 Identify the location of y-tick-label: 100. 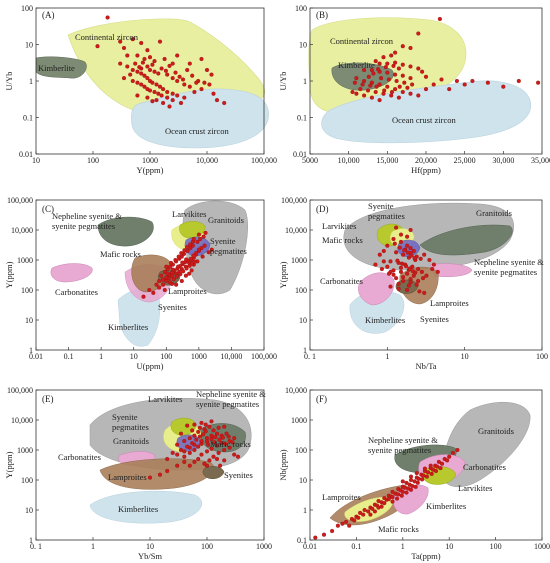
(27, 8).